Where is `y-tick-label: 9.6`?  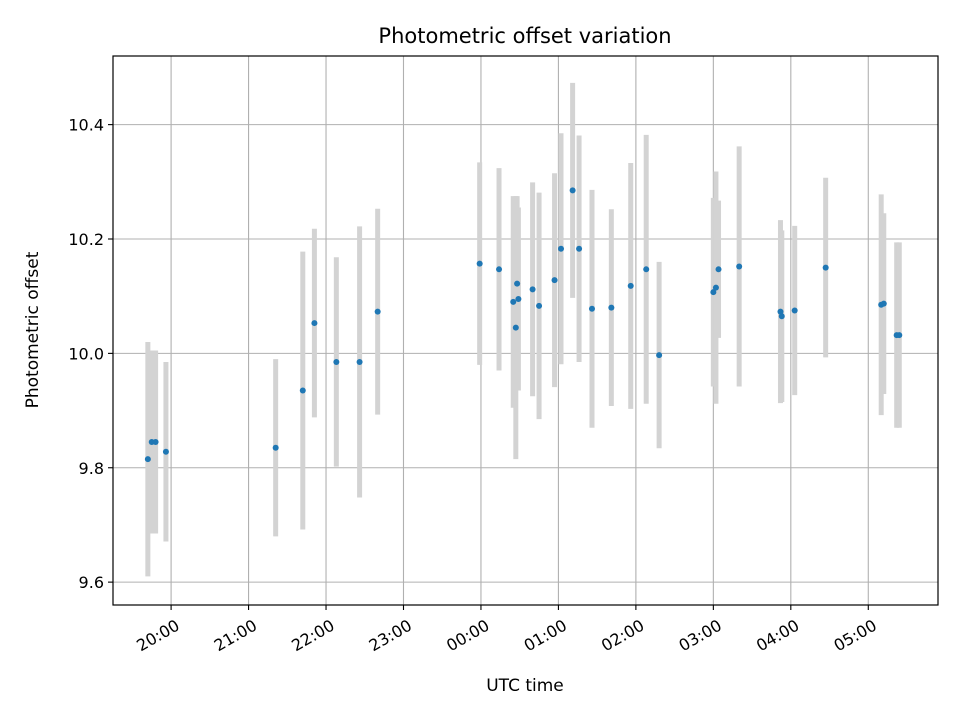
y-tick-label: 9.6 is located at coordinates (91, 582).